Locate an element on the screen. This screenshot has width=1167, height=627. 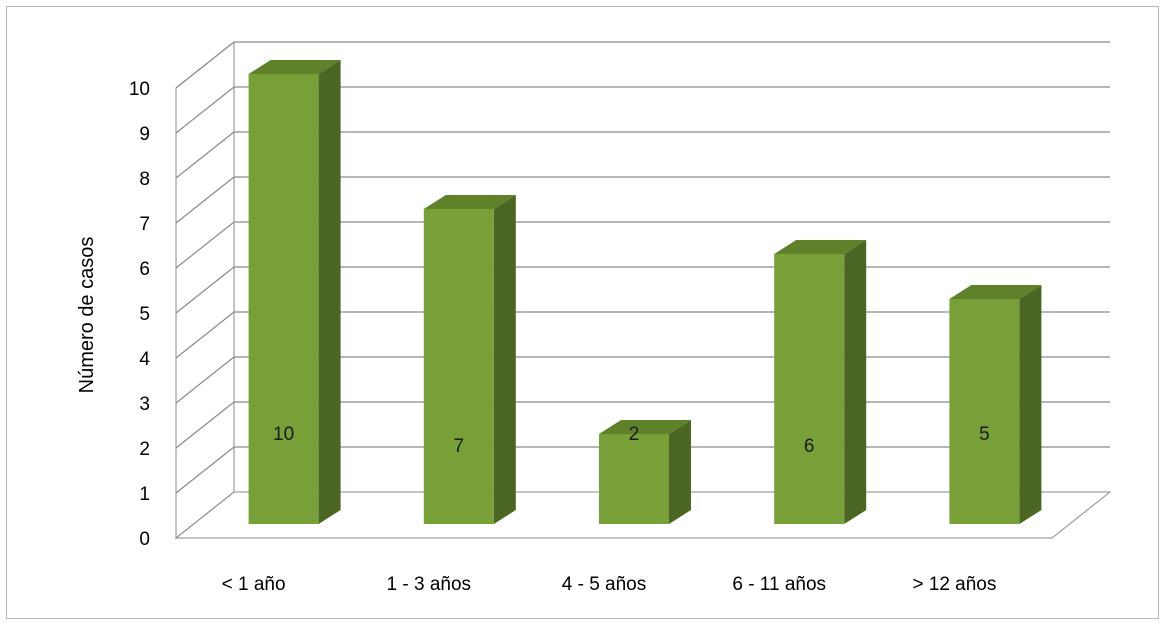
y-tick-labels: 0 1 2 3 4 5 6 7 8 9 10 is located at coordinates (140, 314).